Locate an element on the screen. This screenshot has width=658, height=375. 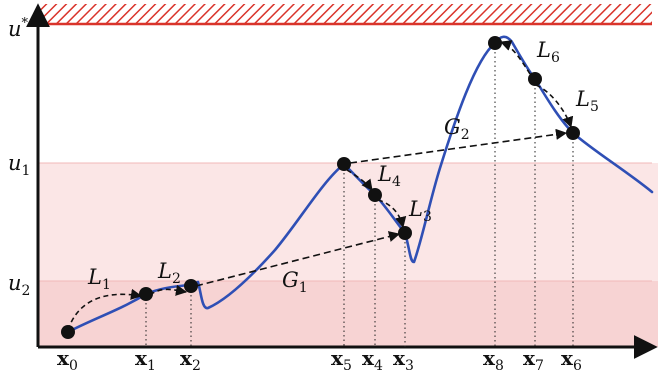
threshold-hatch is located at coordinates (345, 14).